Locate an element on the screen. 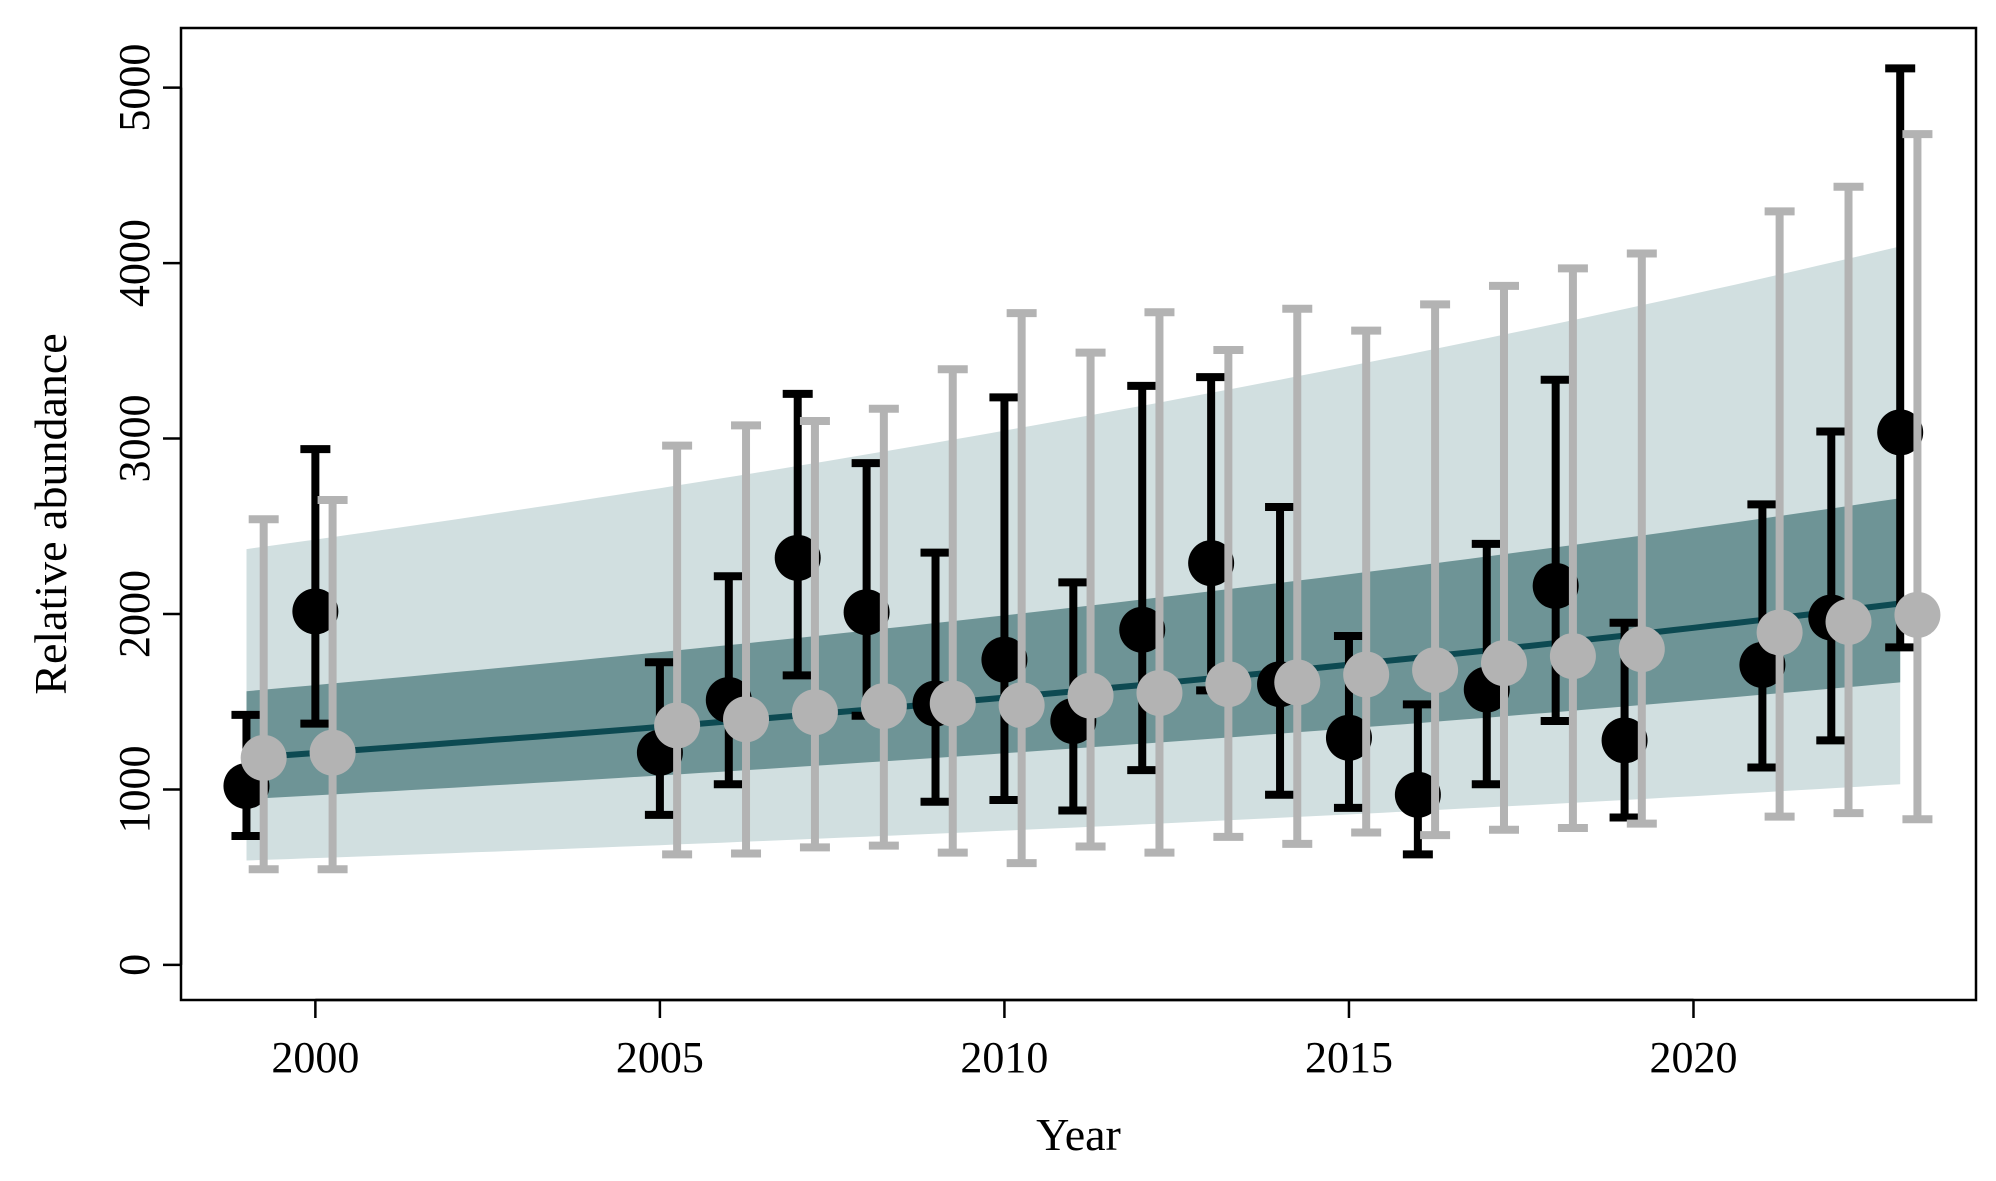 Image resolution: width=1996 pixels, height=1181 pixels. x-tick-label: 2015 is located at coordinates (1349, 1057).